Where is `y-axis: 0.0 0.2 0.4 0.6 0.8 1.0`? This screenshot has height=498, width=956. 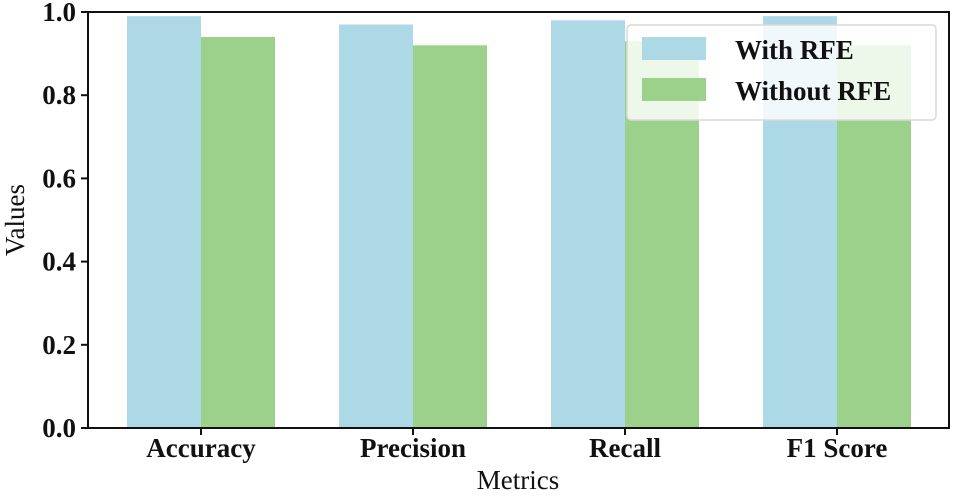 y-axis: 0.0 0.2 0.4 0.6 0.8 1.0 is located at coordinates (65, 221).